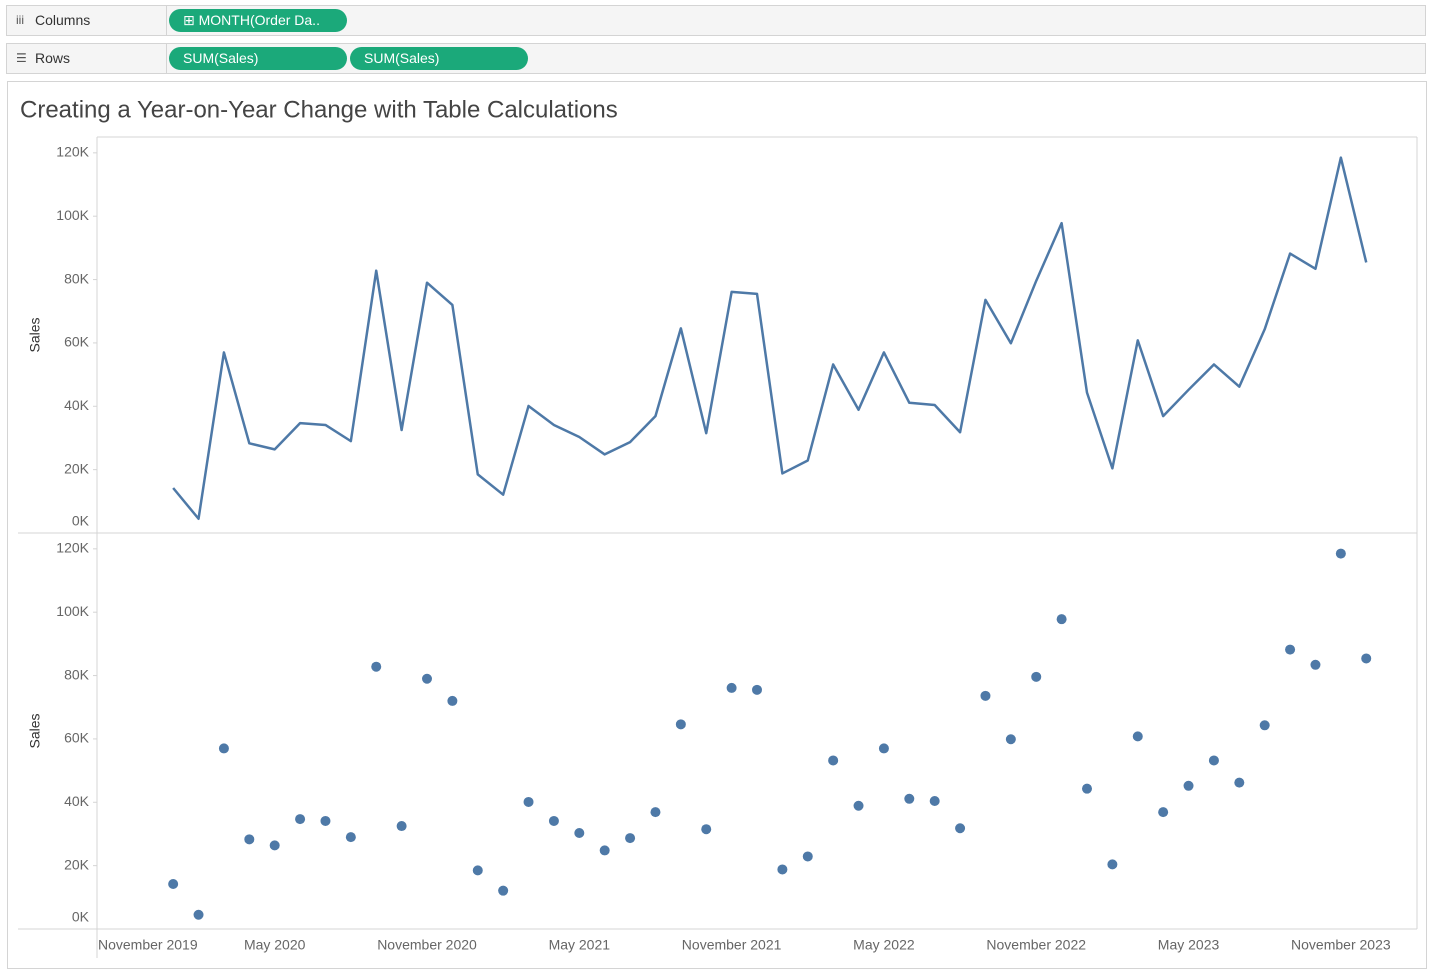 Image resolution: width=1433 pixels, height=971 pixels. I want to click on shelf-label: ☰ Rows, so click(87, 58).